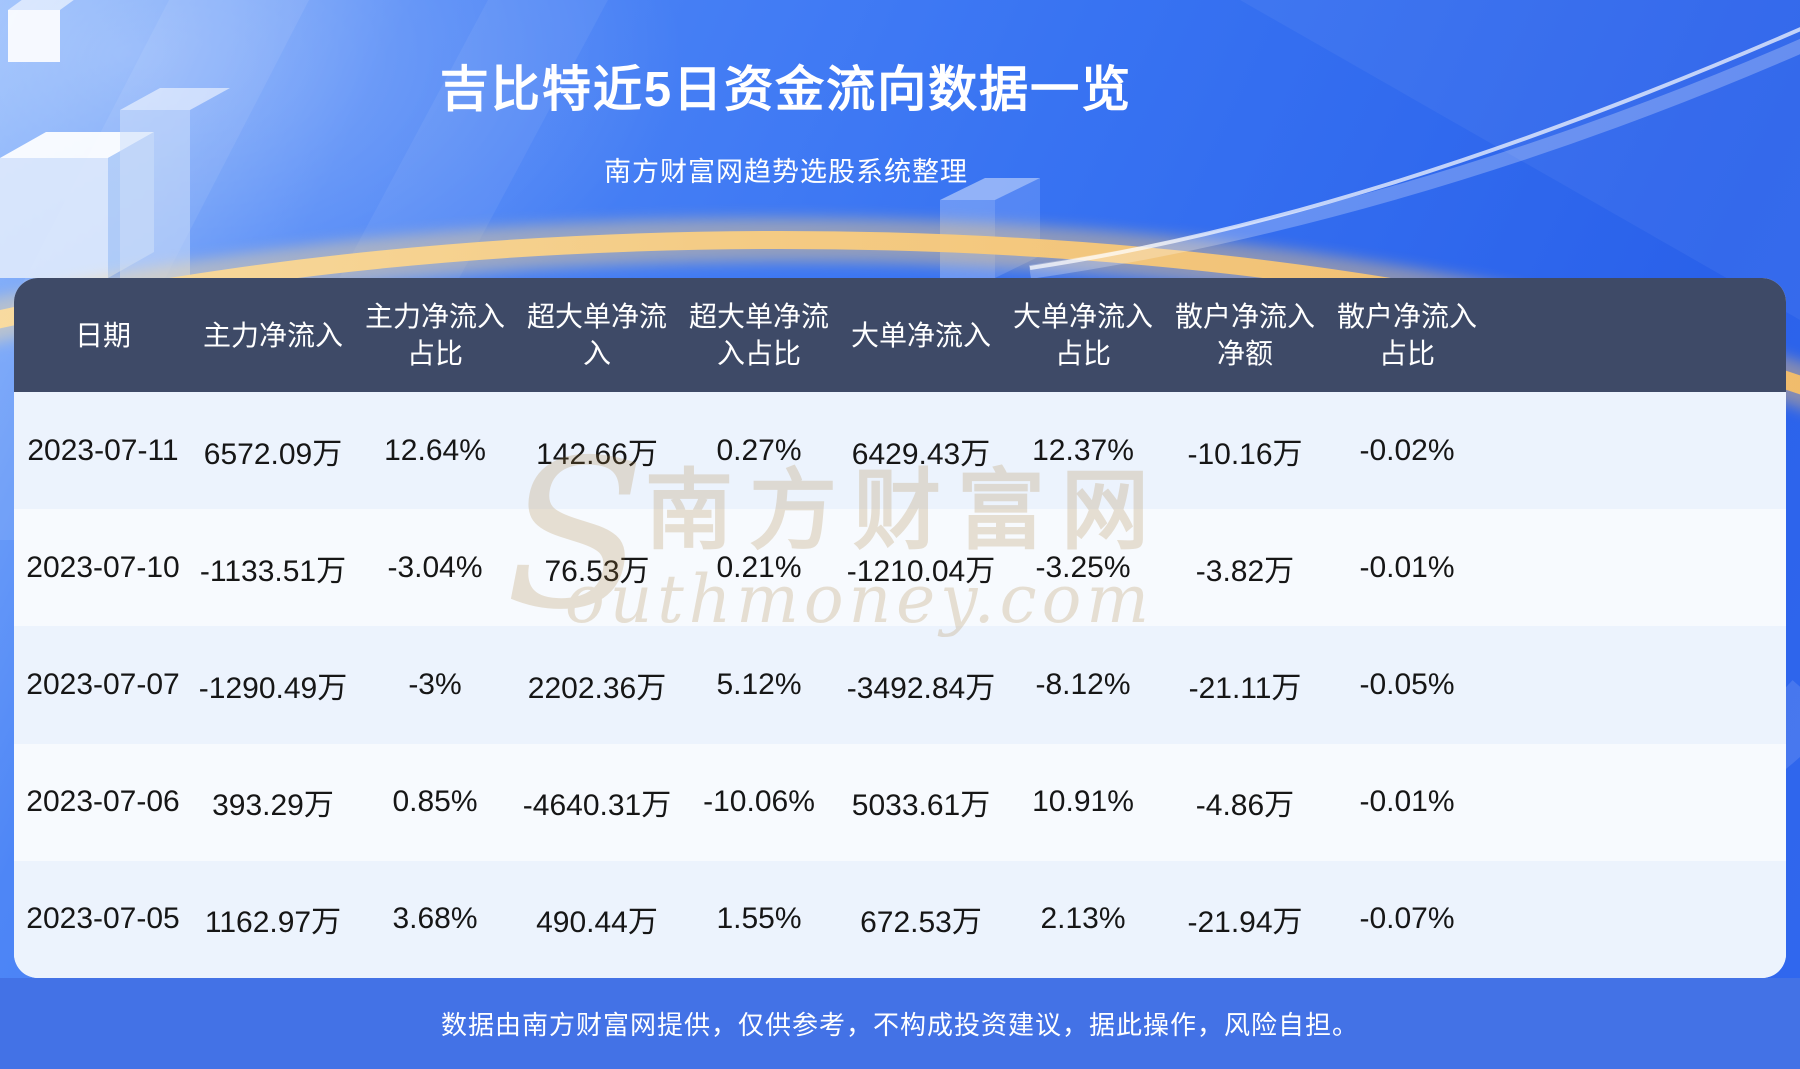 Image resolution: width=1800 pixels, height=1069 pixels. What do you see at coordinates (435, 919) in the screenshot?
I see `table-cell: 3.68%` at bounding box center [435, 919].